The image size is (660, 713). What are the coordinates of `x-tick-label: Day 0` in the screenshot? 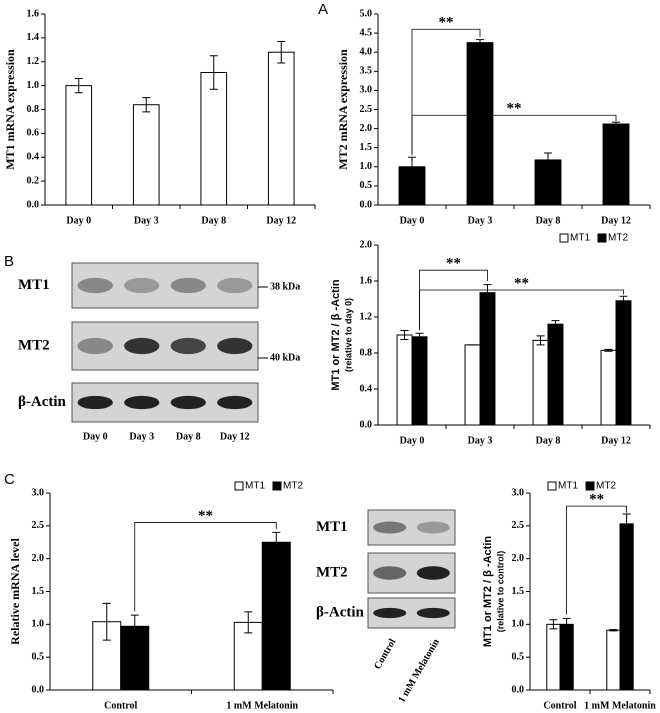 It's located at (78, 220).